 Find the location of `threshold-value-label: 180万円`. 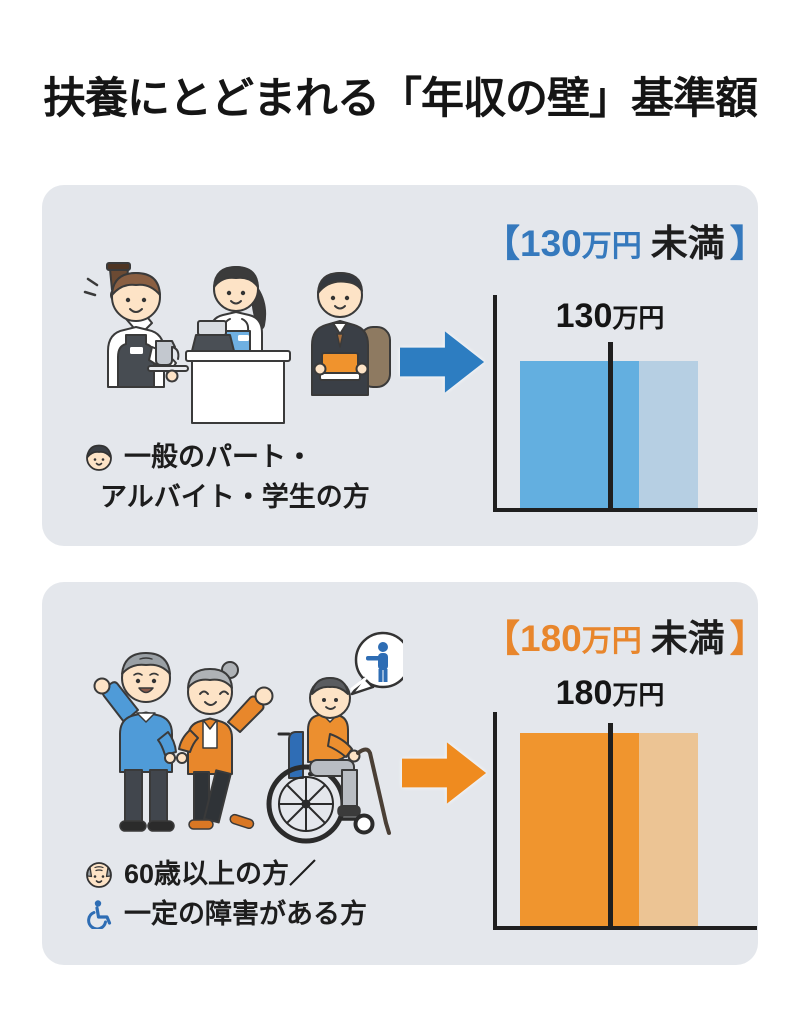

threshold-value-label: 180万円 is located at coordinates (610, 693).